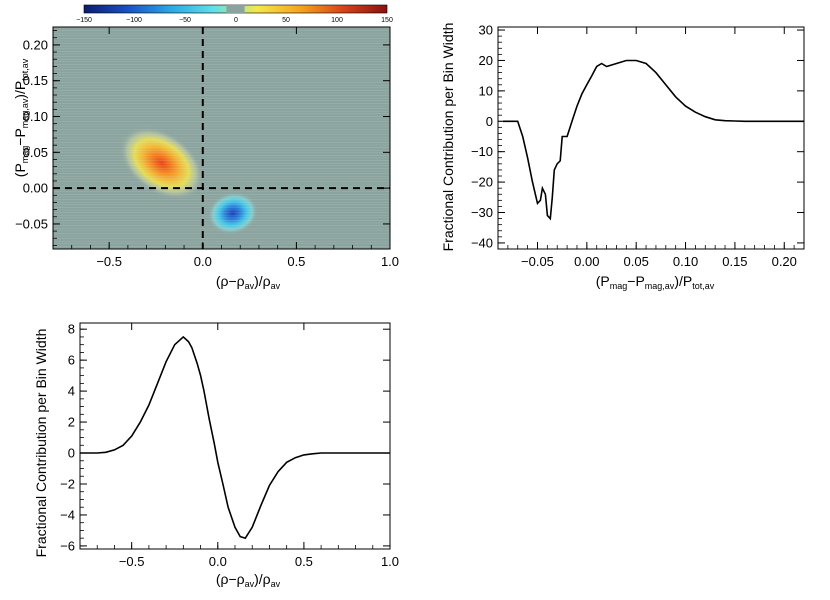  I want to click on x-tick-label: 0.20, so click(784, 261).